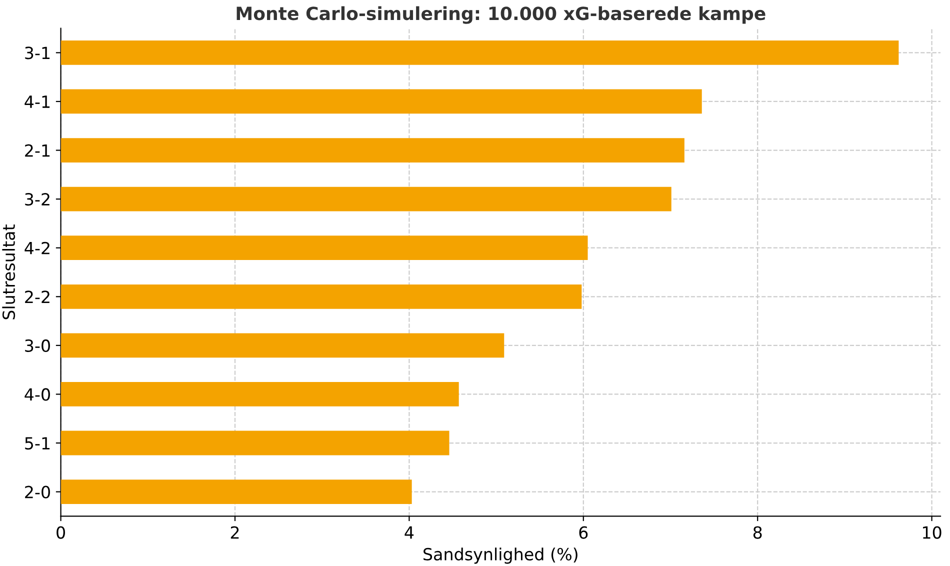 This screenshot has height=566, width=950. Describe the element at coordinates (37, 248) in the screenshot. I see `y-tick-label: 4-2` at that location.